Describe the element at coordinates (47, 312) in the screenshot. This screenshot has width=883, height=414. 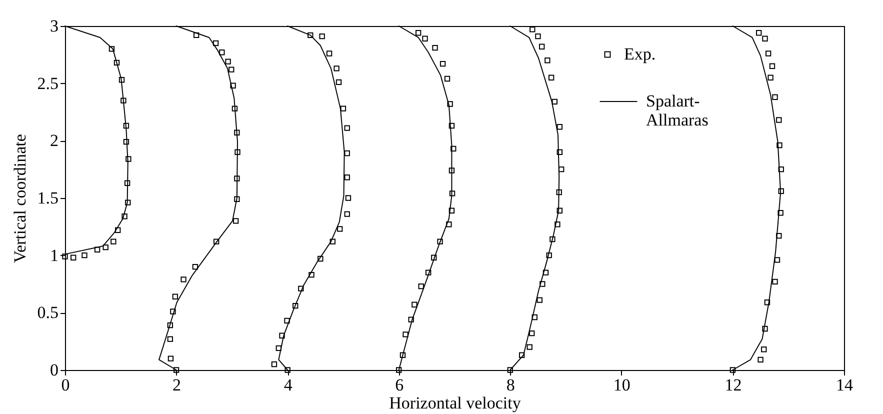
I see `y-tick-label: 0.5` at that location.